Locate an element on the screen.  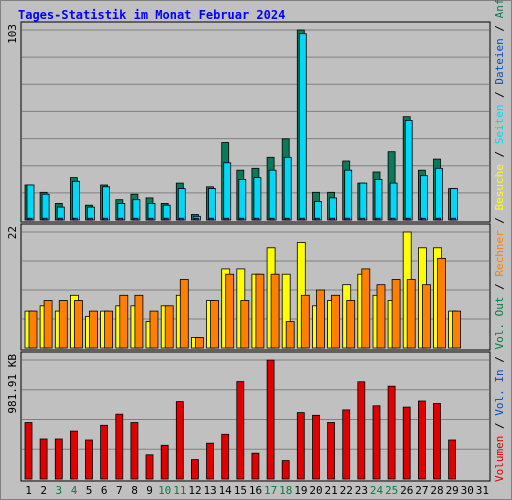
day-label: 13 is located at coordinates (209, 490).